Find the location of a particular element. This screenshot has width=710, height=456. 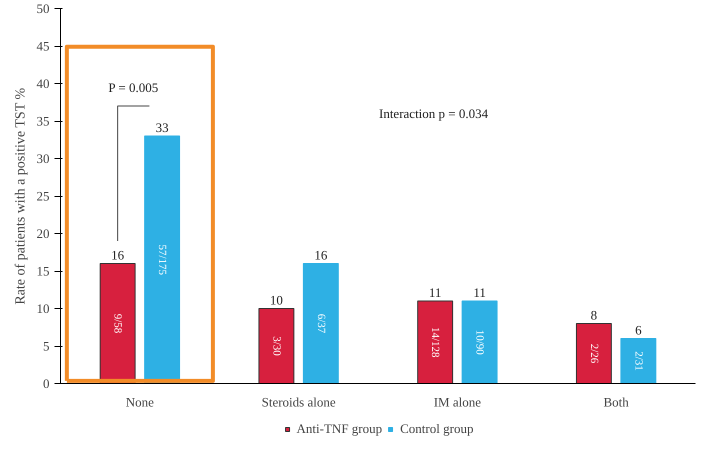

data-label: 33 is located at coordinates (162, 127).